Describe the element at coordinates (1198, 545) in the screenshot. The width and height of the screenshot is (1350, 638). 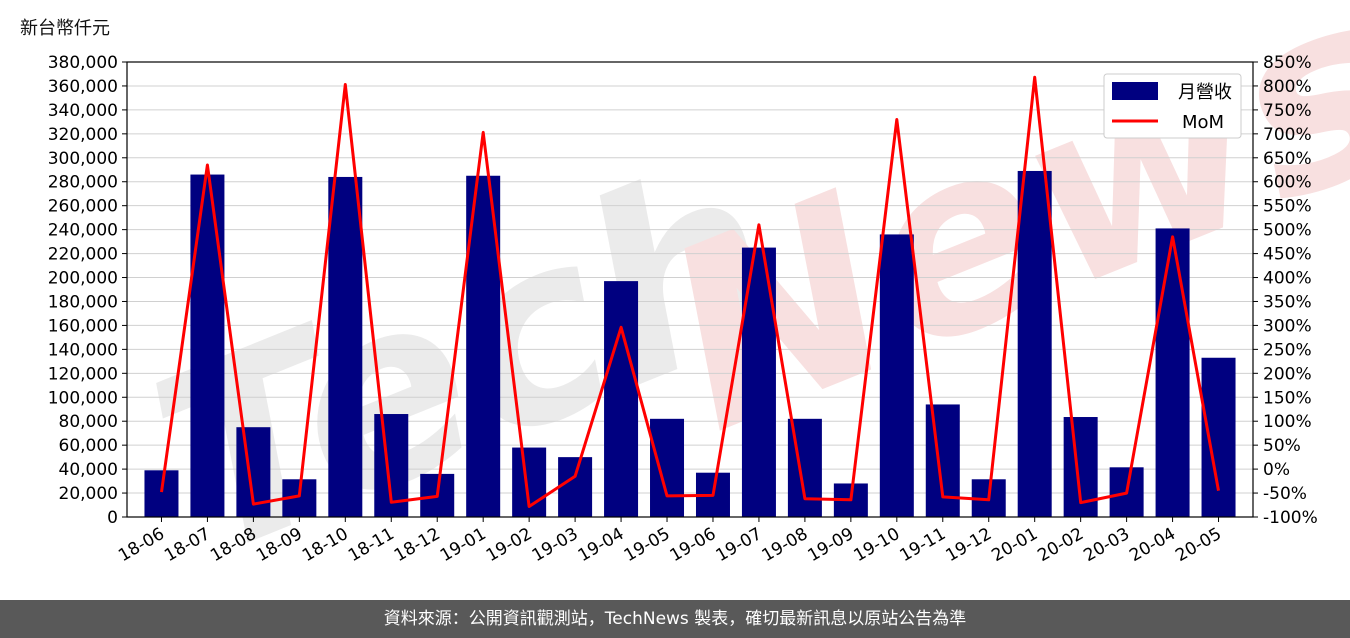
I see `x-tick-label: 20-05` at that location.